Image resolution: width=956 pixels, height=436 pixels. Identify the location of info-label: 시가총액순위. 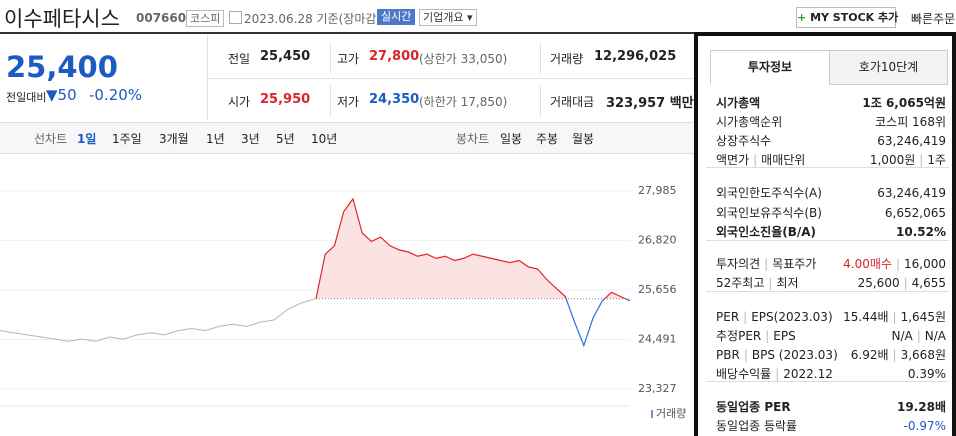
(749, 122).